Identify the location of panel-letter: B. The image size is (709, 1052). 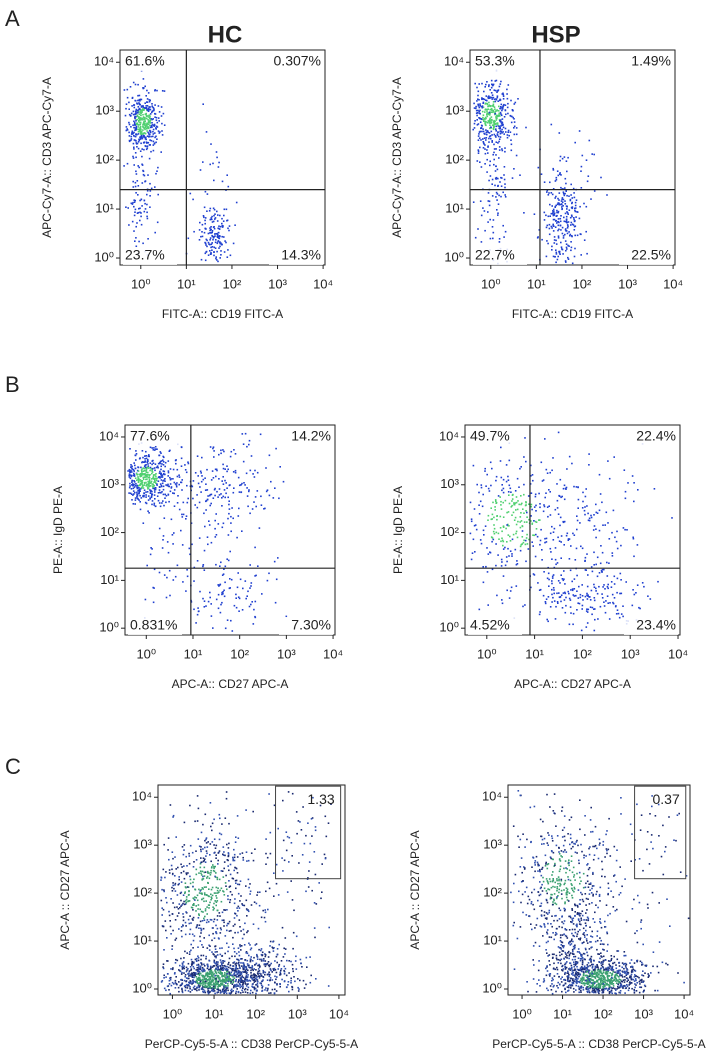
(12, 384).